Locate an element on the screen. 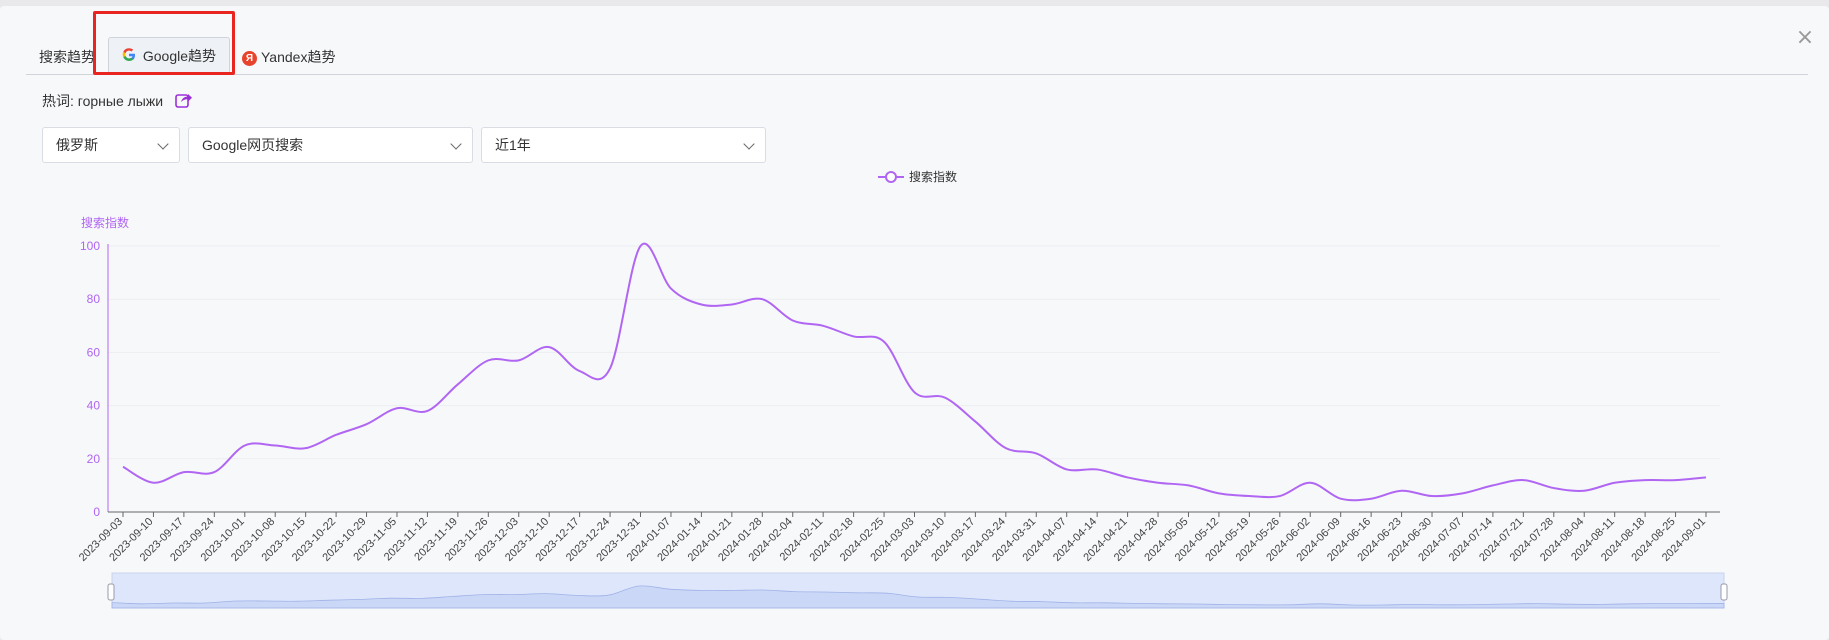 The image size is (1829, 640). highlight-box is located at coordinates (164, 43).